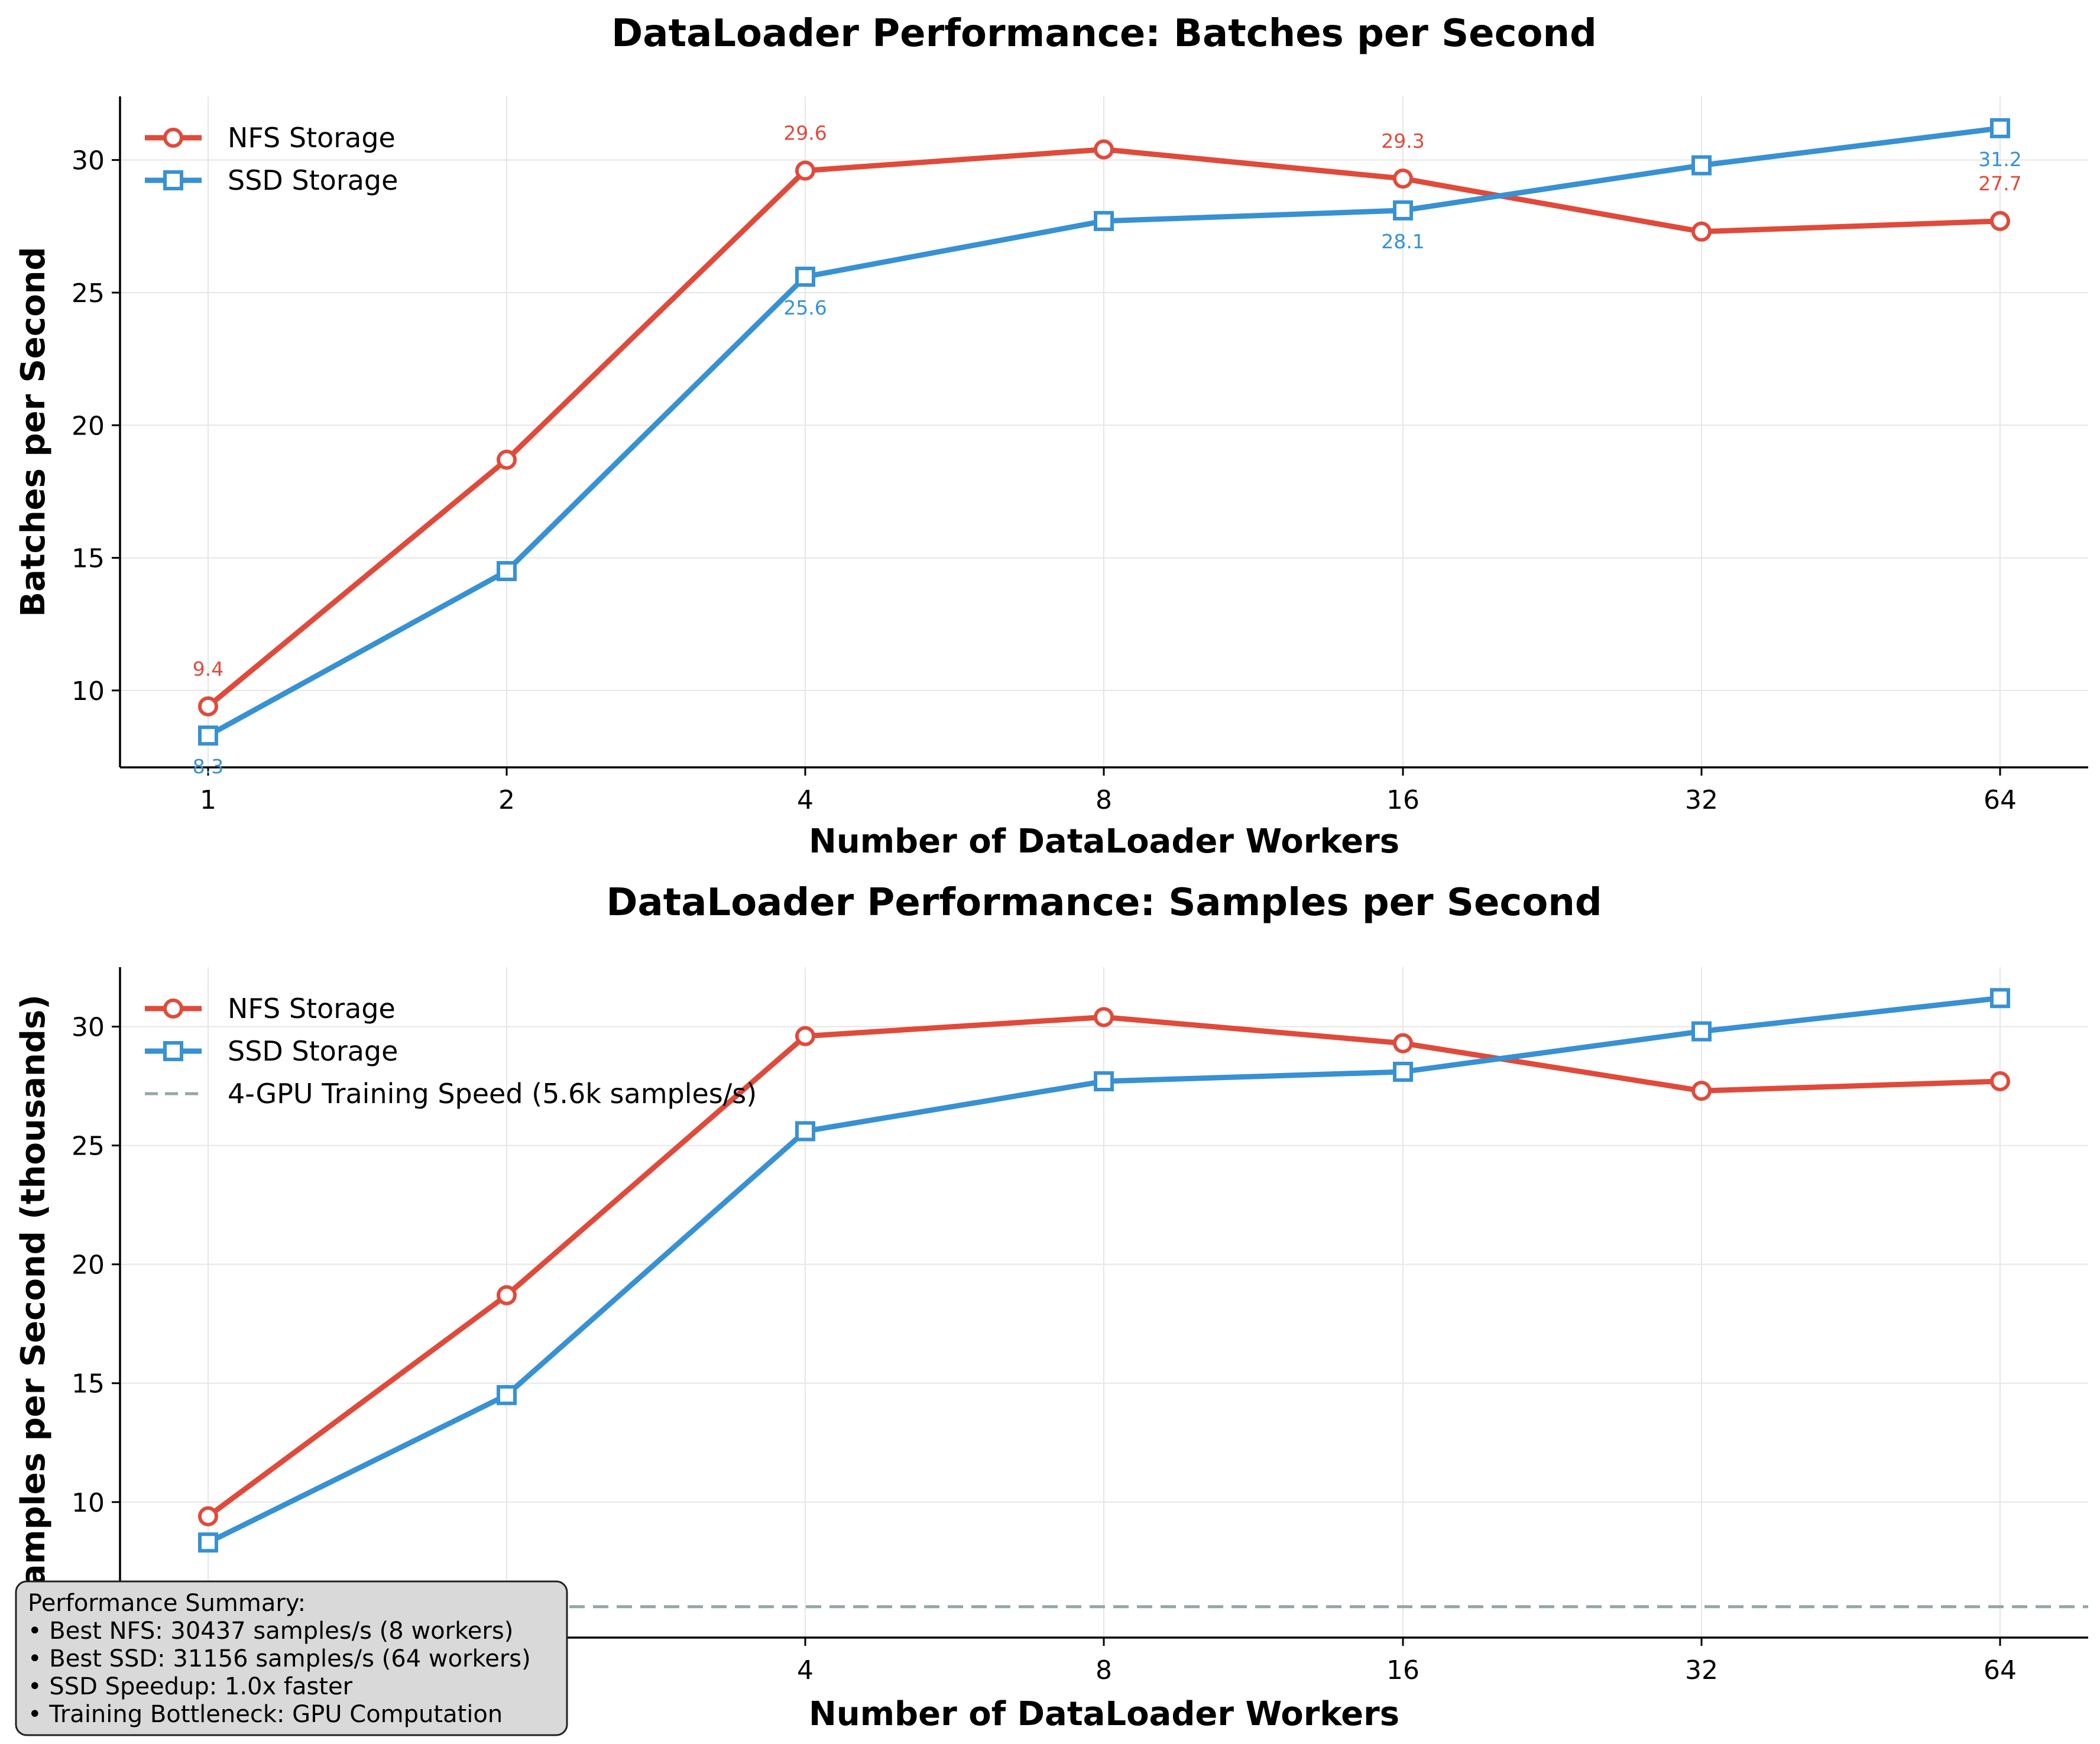 The width and height of the screenshot is (2100, 1744). I want to click on legend: NFS Storage SSD Storage, so click(271, 159).